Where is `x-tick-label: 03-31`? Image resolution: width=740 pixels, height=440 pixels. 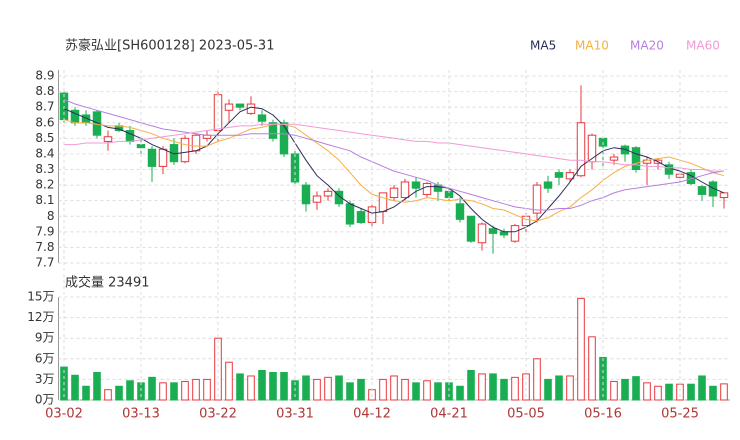
x-tick-label: 03-31 is located at coordinates (295, 414).